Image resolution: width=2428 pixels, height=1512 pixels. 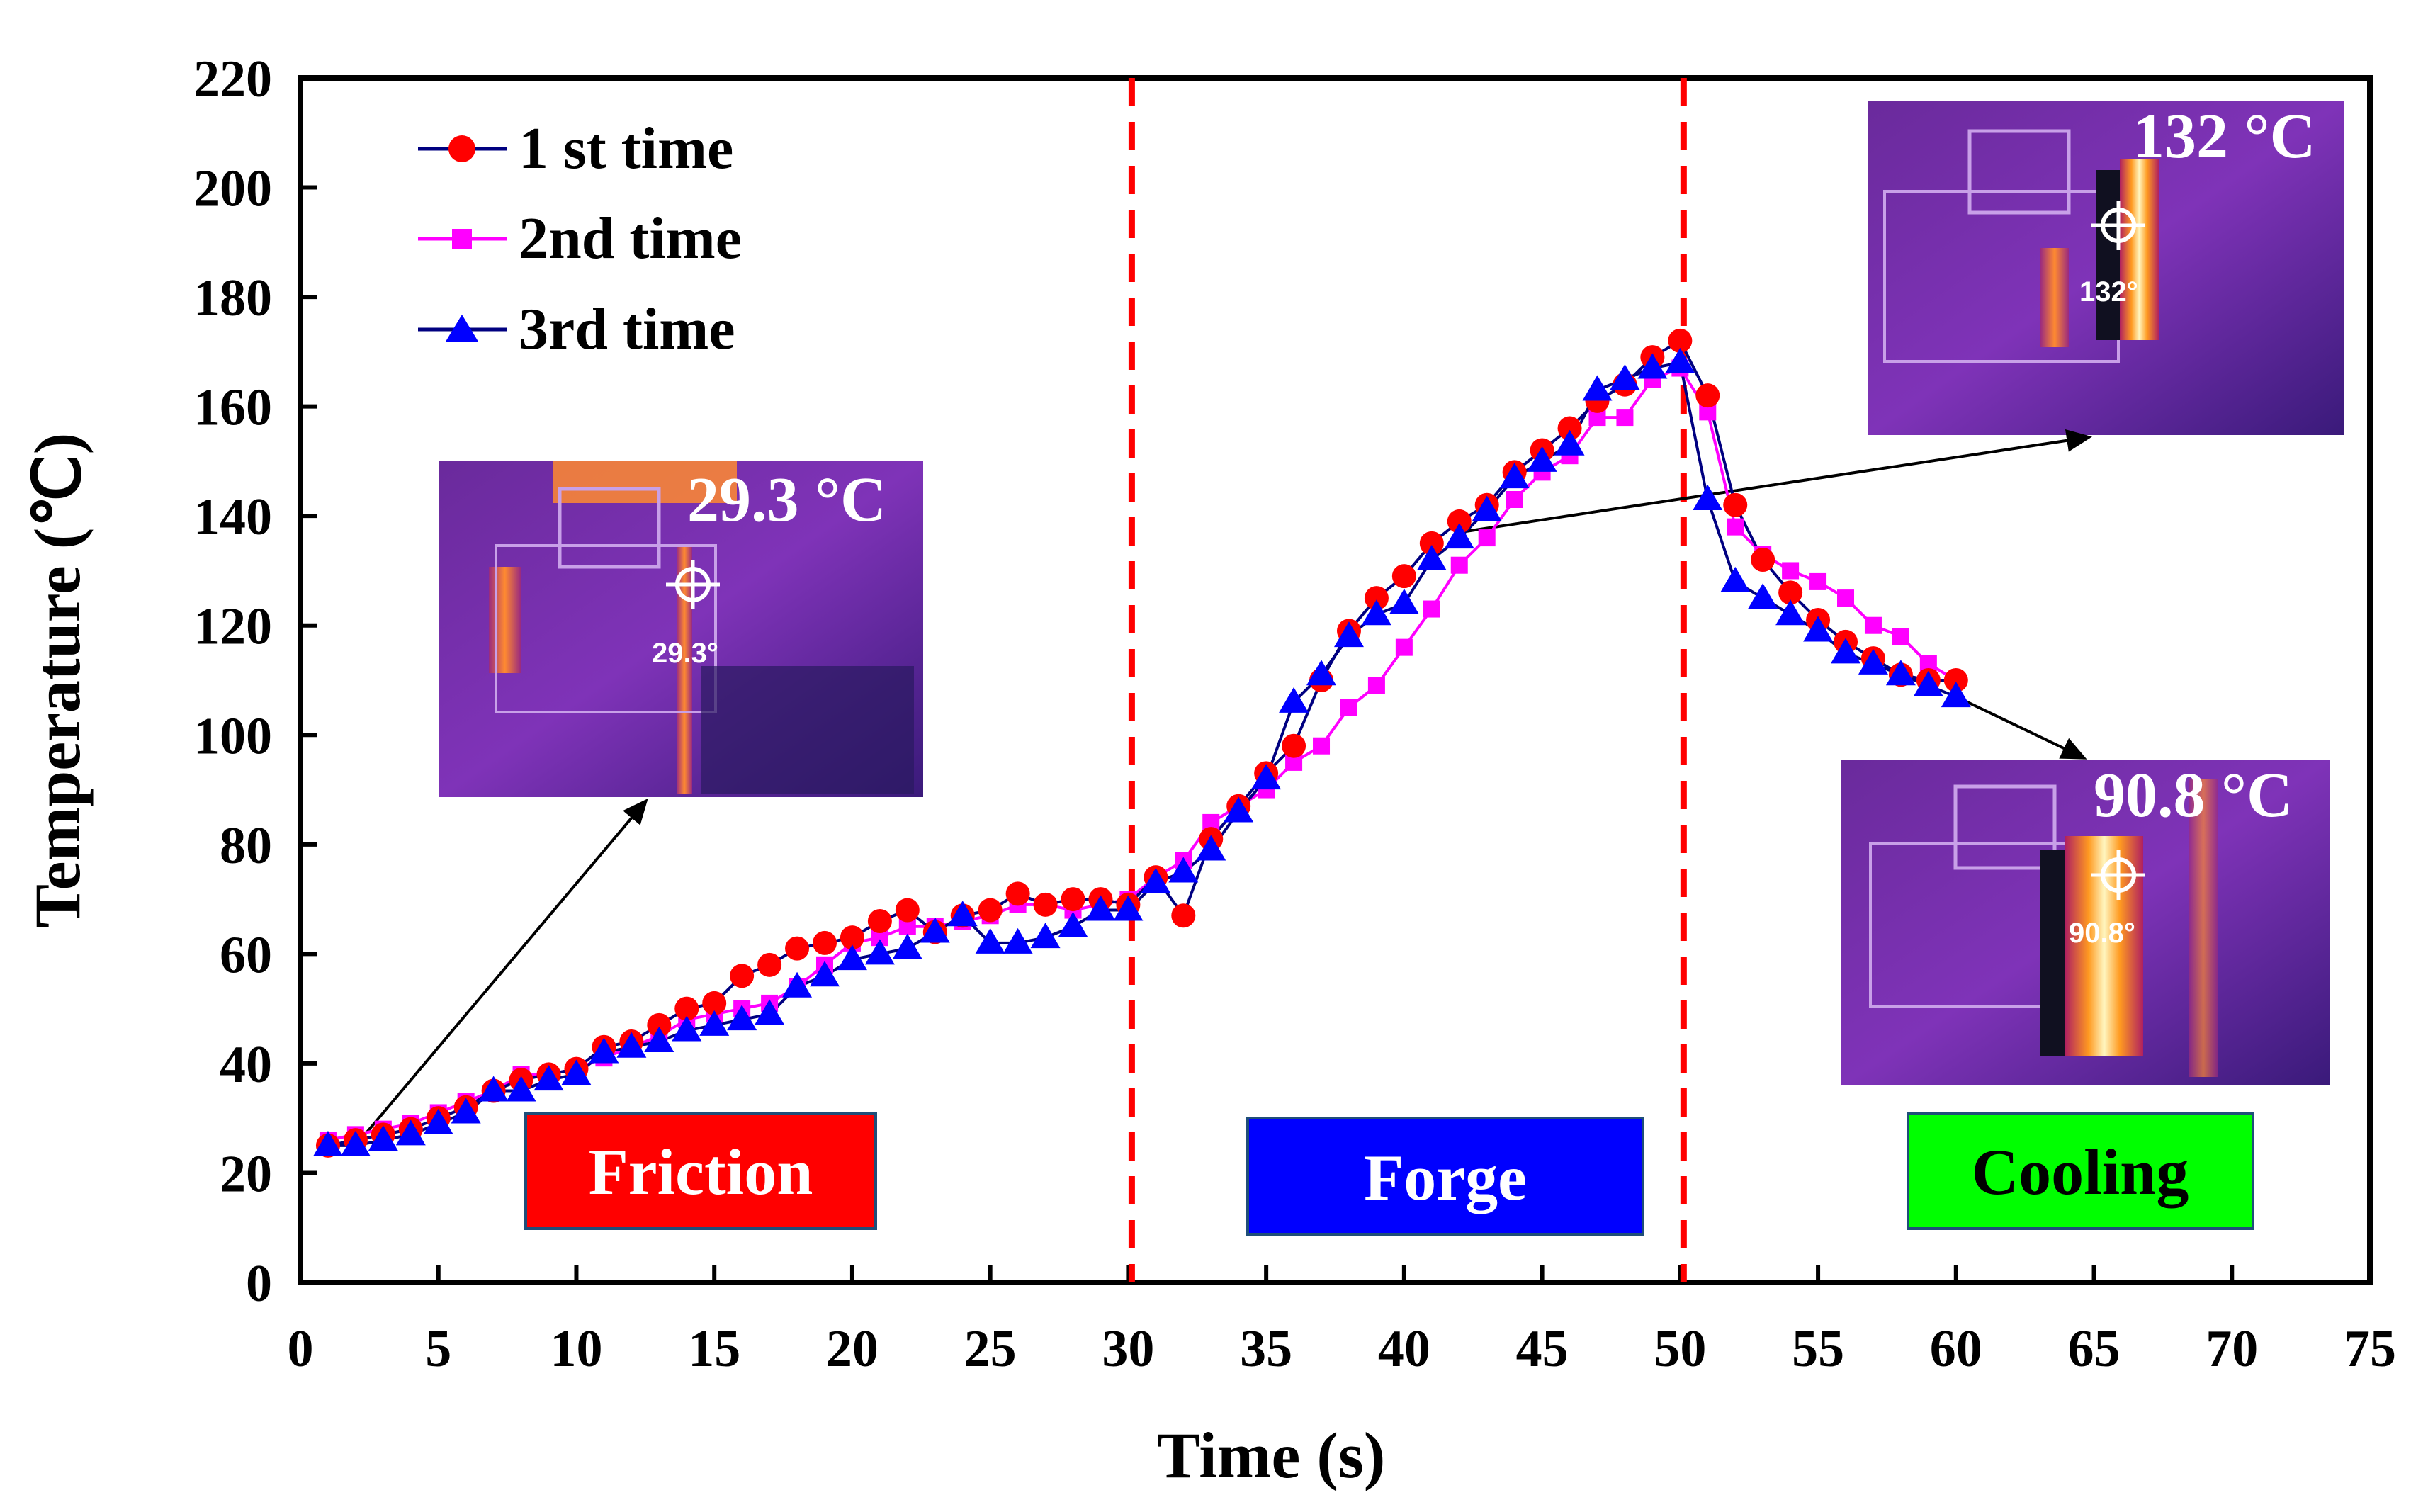 I want to click on phase-forge-box, so click(x=1445, y=1176).